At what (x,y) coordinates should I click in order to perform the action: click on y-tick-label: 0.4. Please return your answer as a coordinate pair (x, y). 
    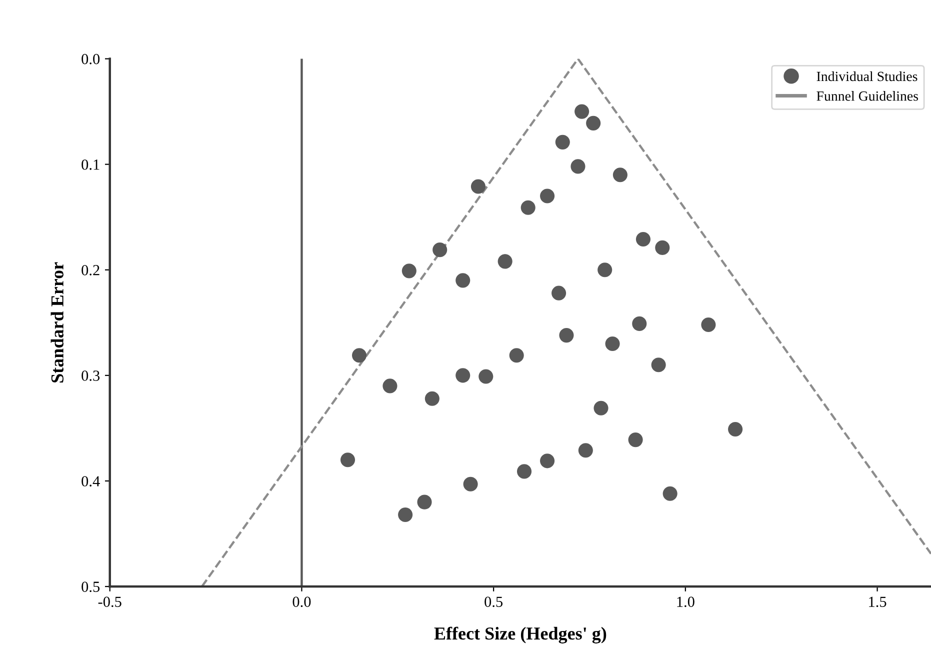
    Looking at the image, I should click on (91, 481).